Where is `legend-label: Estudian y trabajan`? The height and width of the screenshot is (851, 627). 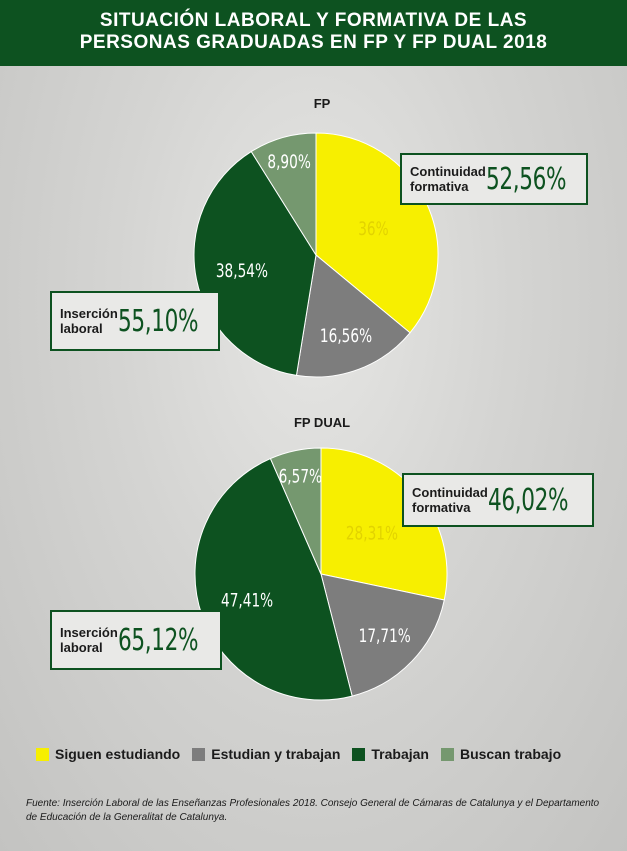
legend-label: Estudian y trabajan is located at coordinates (276, 754).